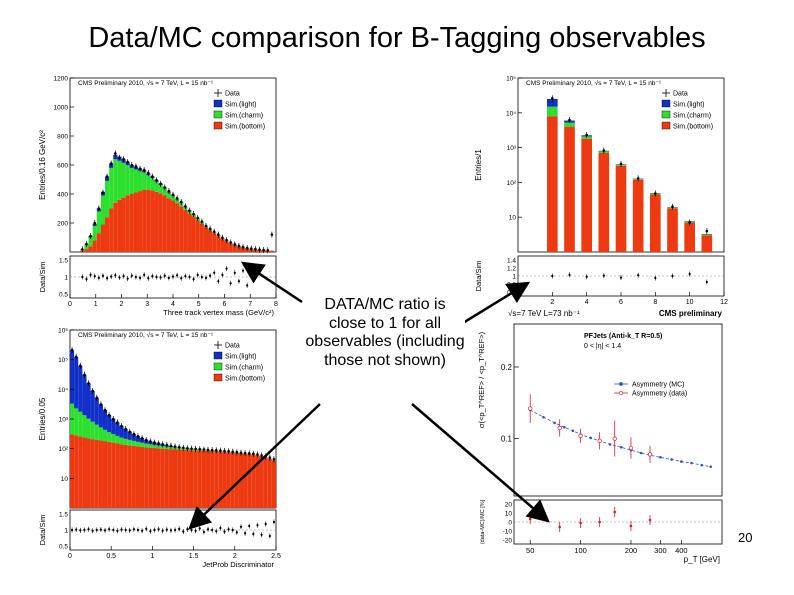  Describe the element at coordinates (507, 439) in the screenshot. I see `y-tick-label: 0.1` at that location.